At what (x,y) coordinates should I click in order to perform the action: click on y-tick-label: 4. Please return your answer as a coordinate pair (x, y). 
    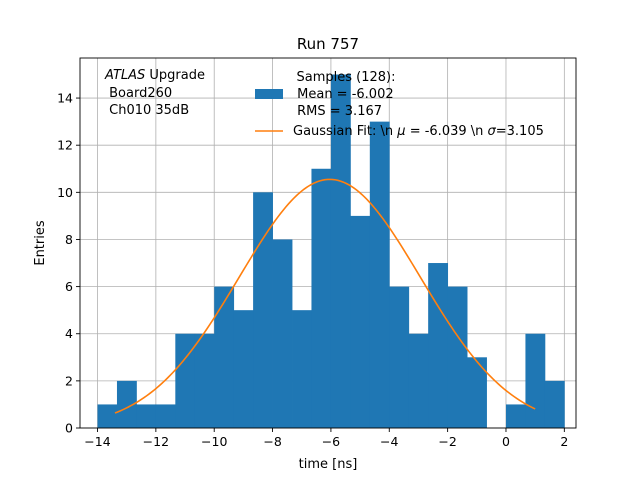
    Looking at the image, I should click on (69, 333).